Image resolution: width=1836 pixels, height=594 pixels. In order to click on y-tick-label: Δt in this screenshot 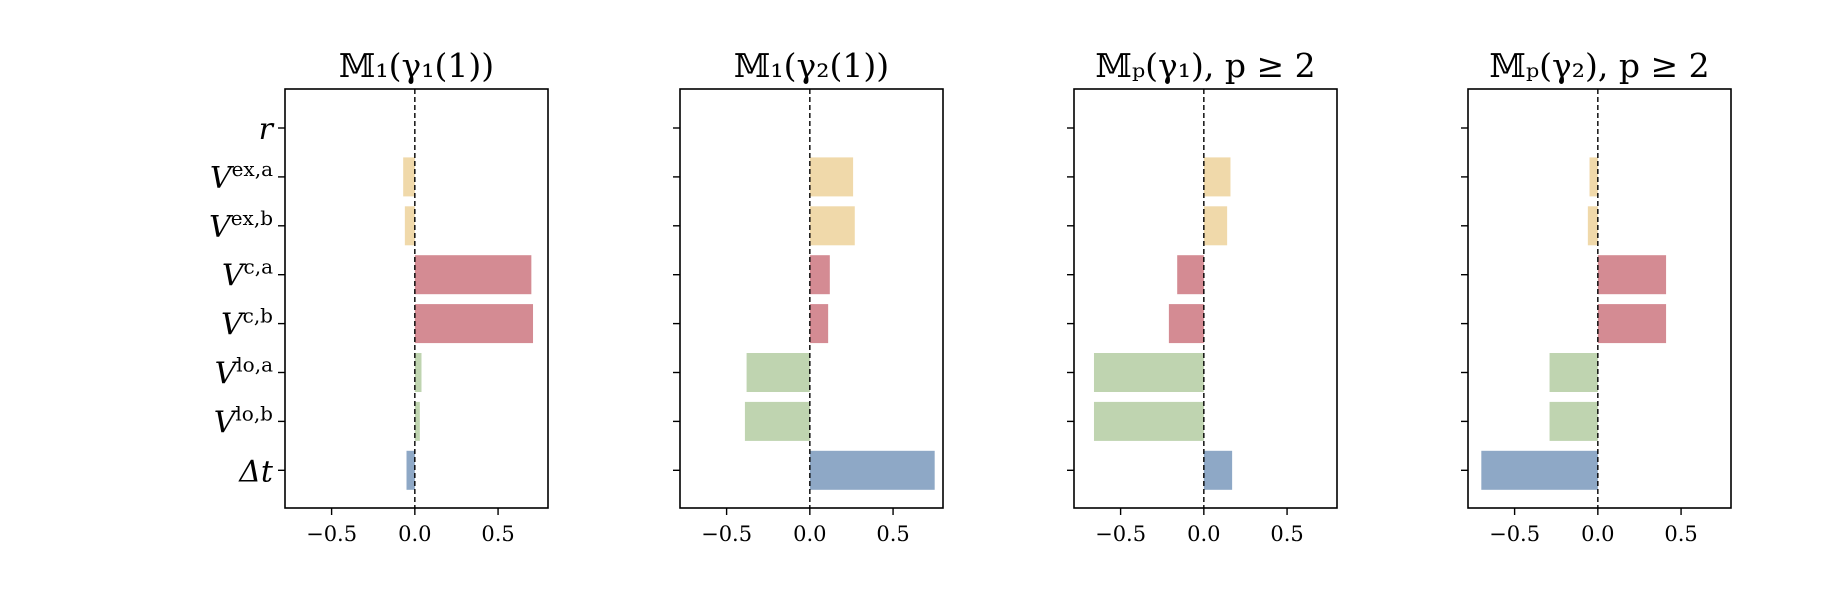, I will do `click(256, 471)`.